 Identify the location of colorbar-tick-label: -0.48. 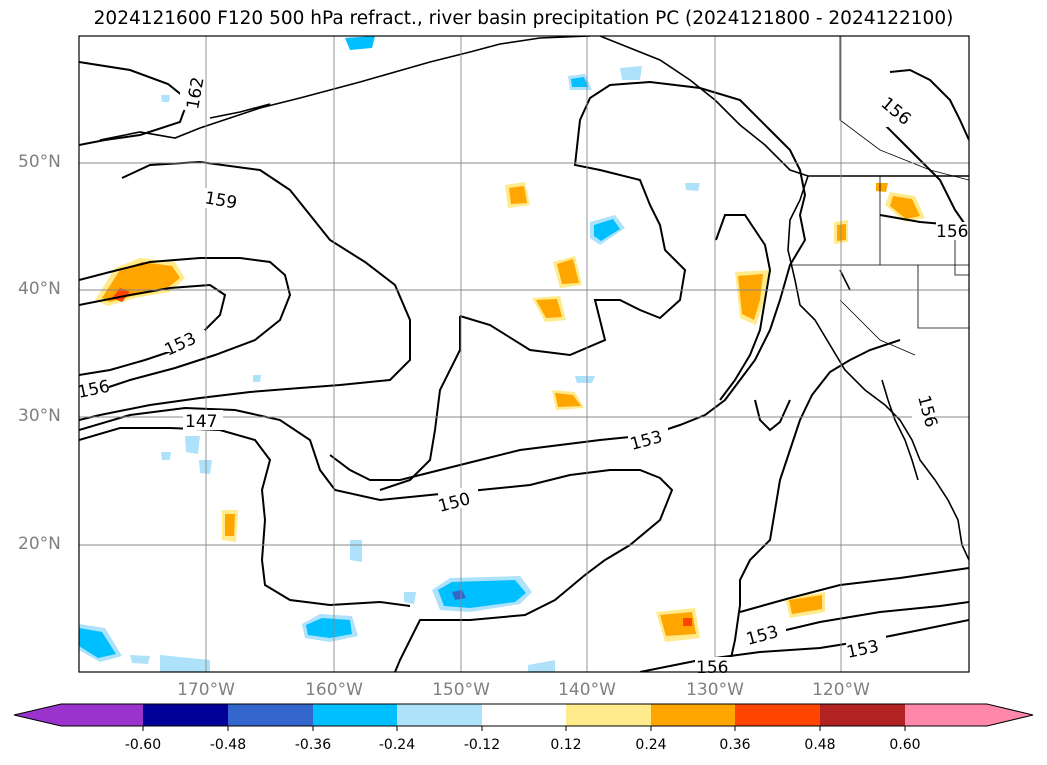
(228, 745).